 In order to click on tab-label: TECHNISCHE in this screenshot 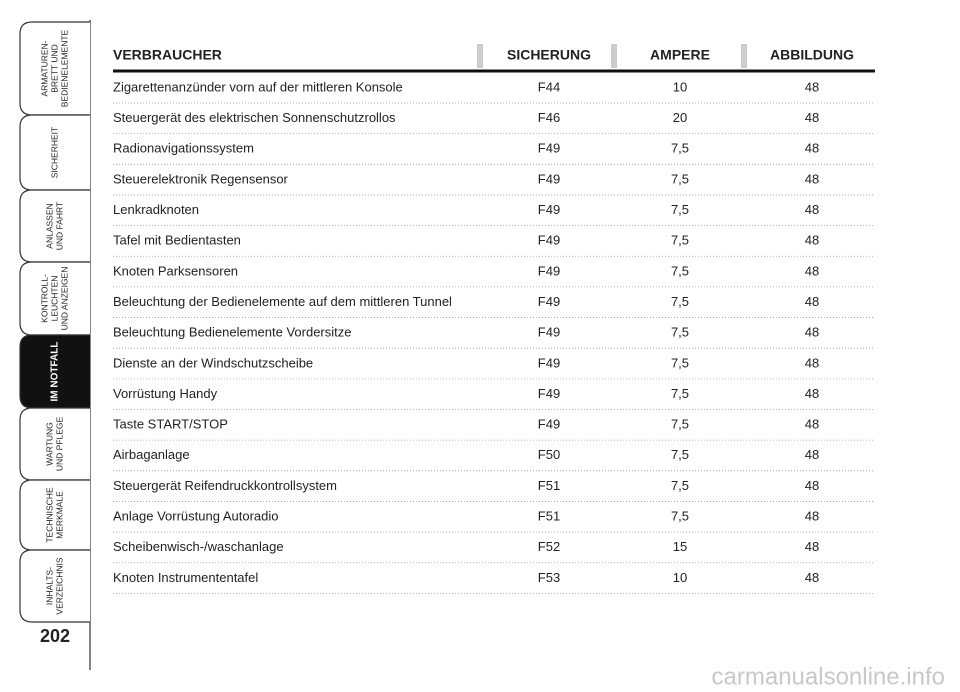, I will do `click(49, 515)`.